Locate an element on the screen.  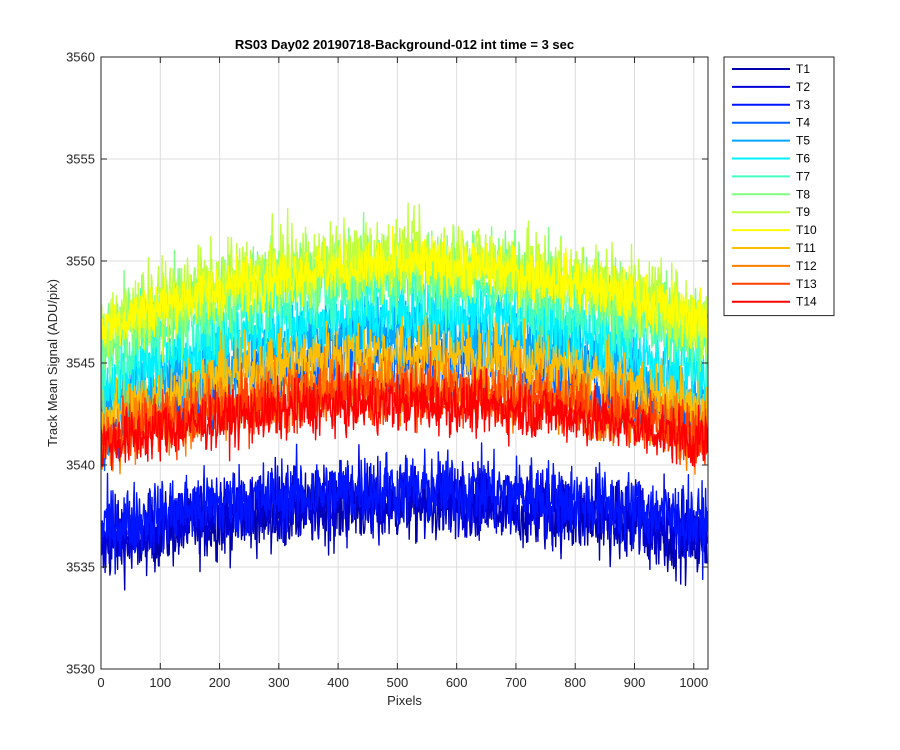
legend-item-t6: T6 is located at coordinates (771, 159).